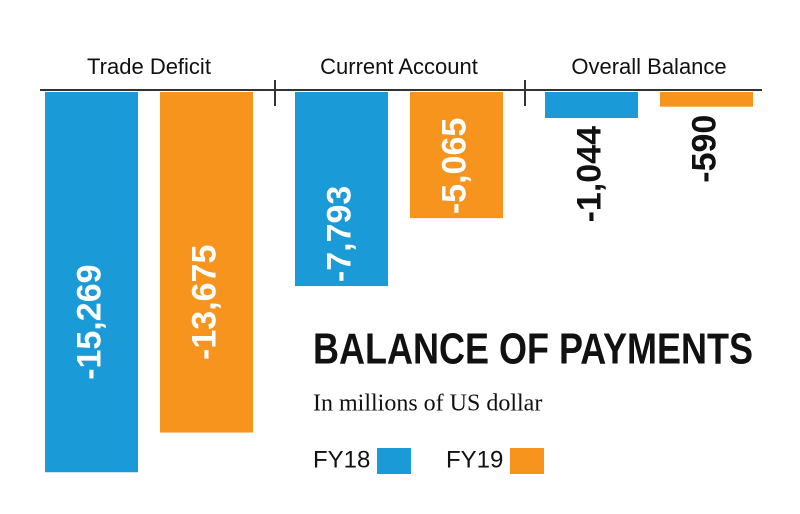  What do you see at coordinates (589, 174) in the screenshot?
I see `value-label: -1,044` at bounding box center [589, 174].